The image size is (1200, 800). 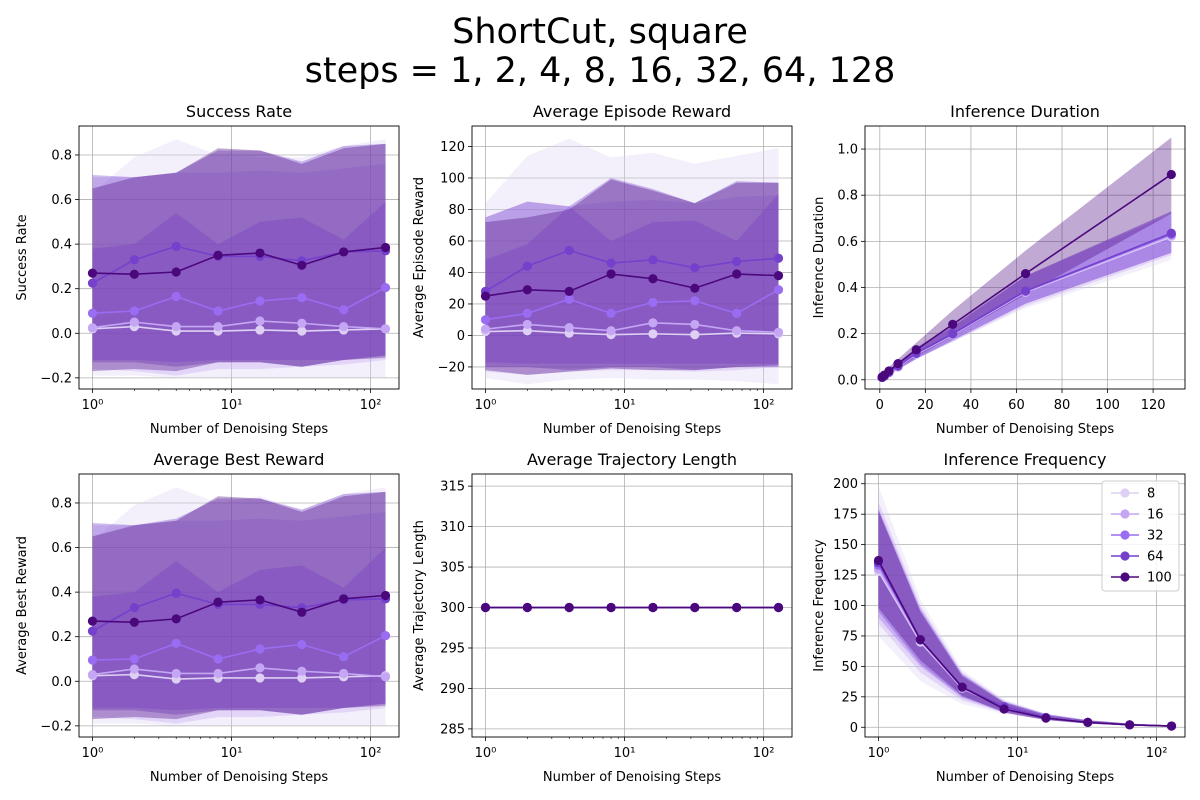 I want to click on figure-title-line2: steps = 1, 2, 4, 8, 16, 32, 64, 128, so click(x=600, y=71).